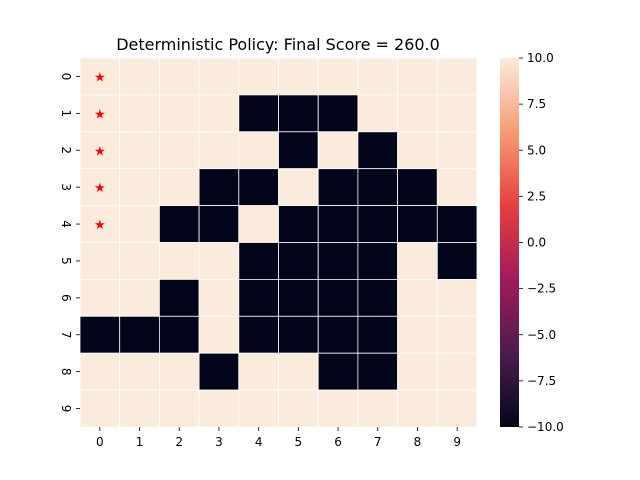 The width and height of the screenshot is (640, 480). I want to click on x-tick-label: 1, so click(140, 442).